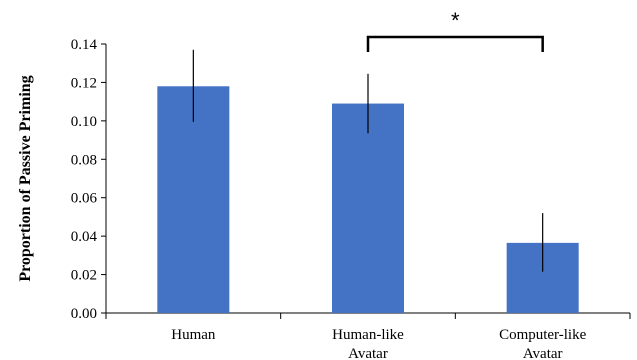 This screenshot has width=637, height=360. Describe the element at coordinates (84, 199) in the screenshot. I see `y-tick-label: 0.06` at that location.